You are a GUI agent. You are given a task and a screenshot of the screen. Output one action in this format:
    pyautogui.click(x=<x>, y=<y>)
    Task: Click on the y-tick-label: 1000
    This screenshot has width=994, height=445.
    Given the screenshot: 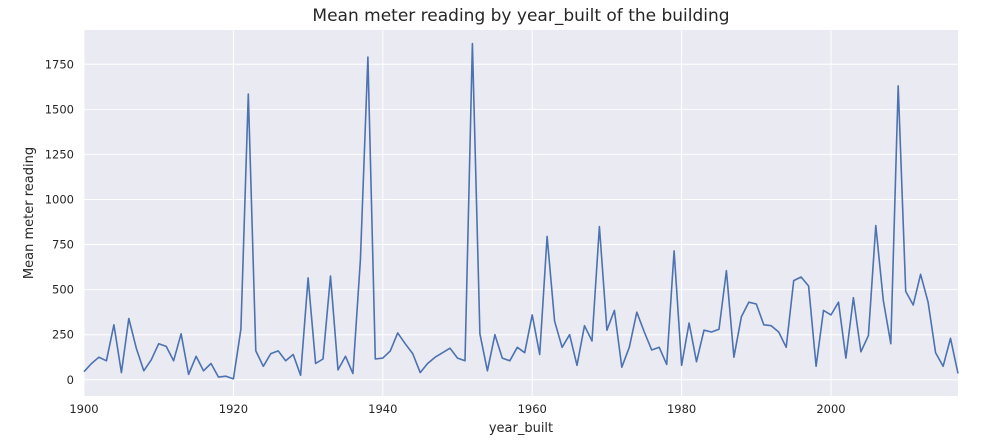 What is the action you would take?
    pyautogui.click(x=59, y=199)
    